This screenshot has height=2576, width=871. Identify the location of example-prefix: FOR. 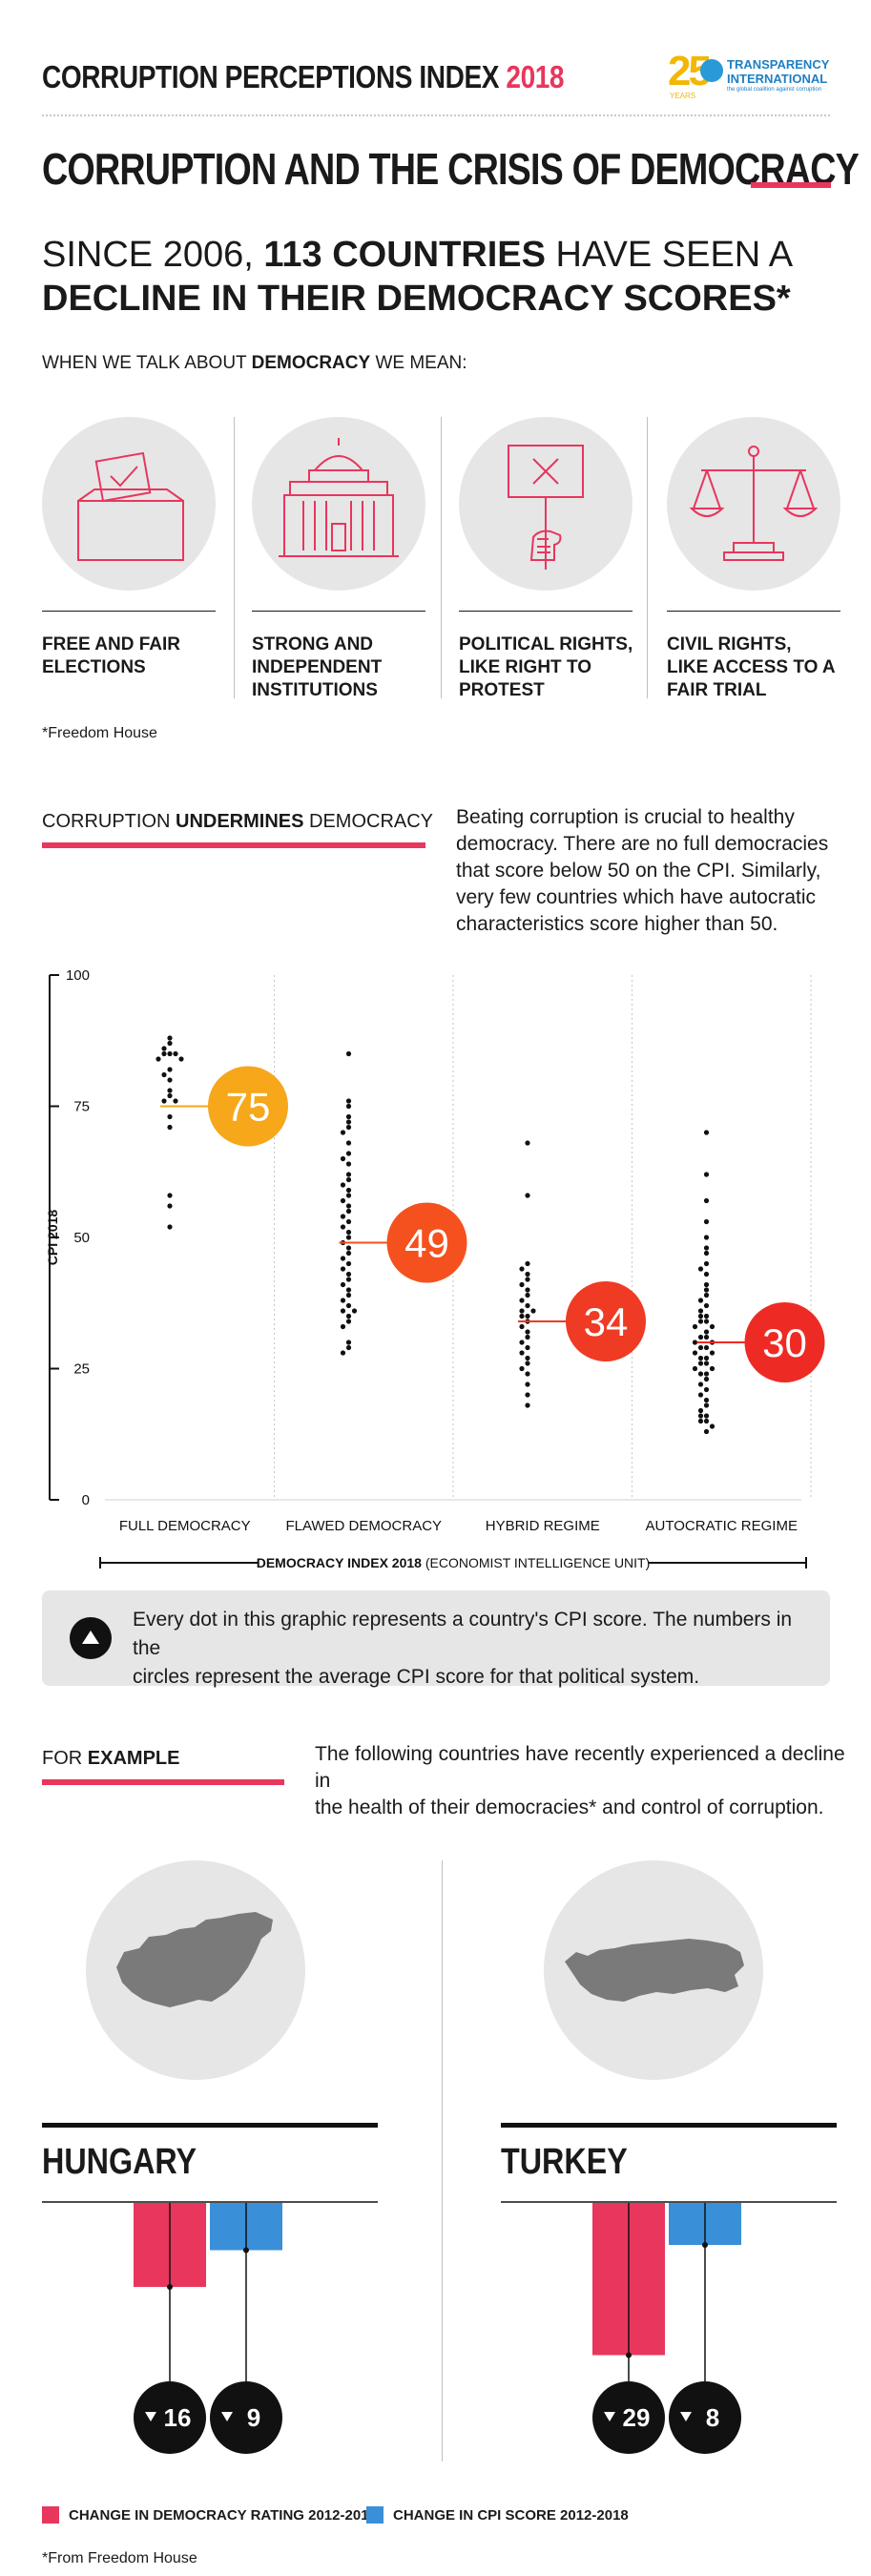
(65, 1758).